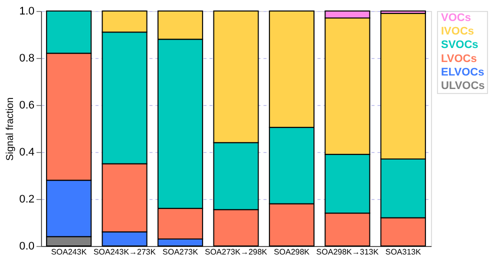  I want to click on x-tick-label: SOA243K→273K, so click(124, 252).